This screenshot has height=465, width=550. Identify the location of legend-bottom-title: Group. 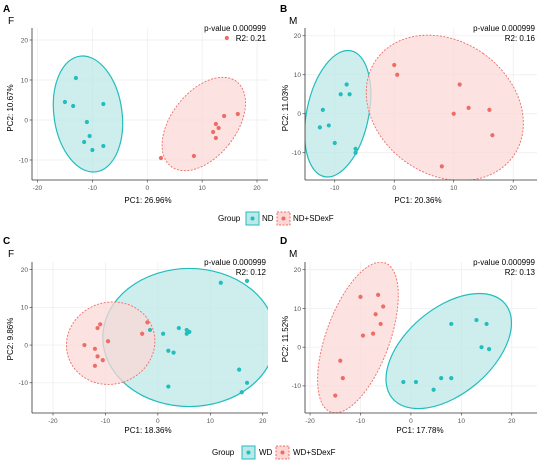
(223, 452).